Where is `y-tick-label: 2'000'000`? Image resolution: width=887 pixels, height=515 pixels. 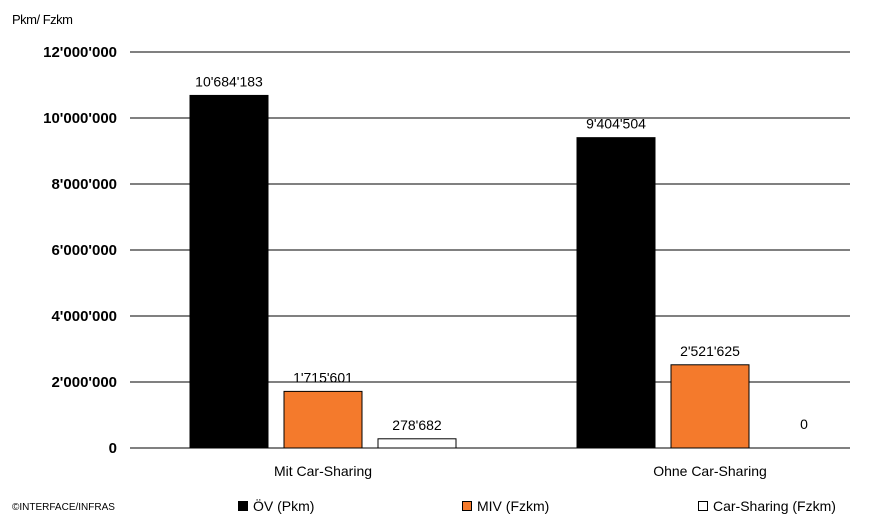
y-tick-label: 2'000'000 is located at coordinates (84, 382).